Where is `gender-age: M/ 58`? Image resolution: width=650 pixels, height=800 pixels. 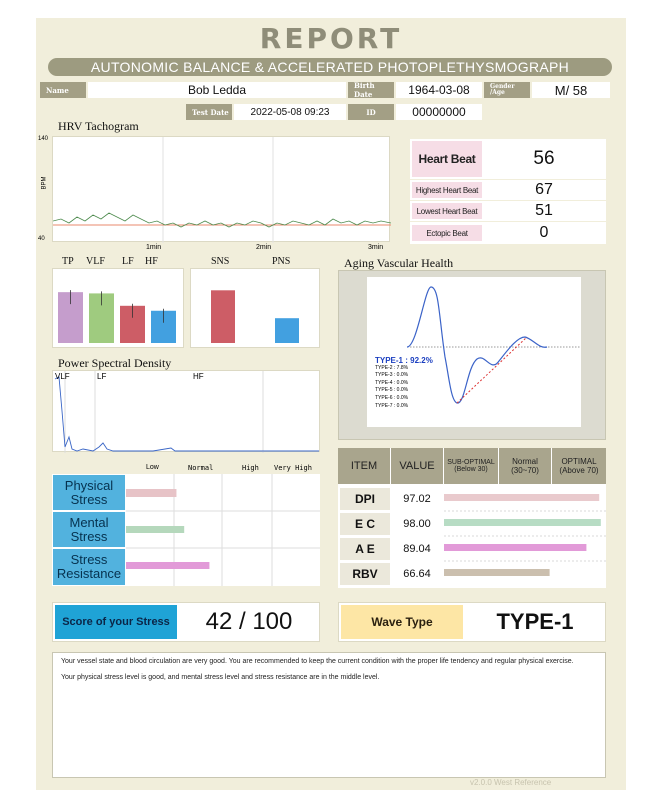
gender-age: M/ 58 is located at coordinates (571, 90).